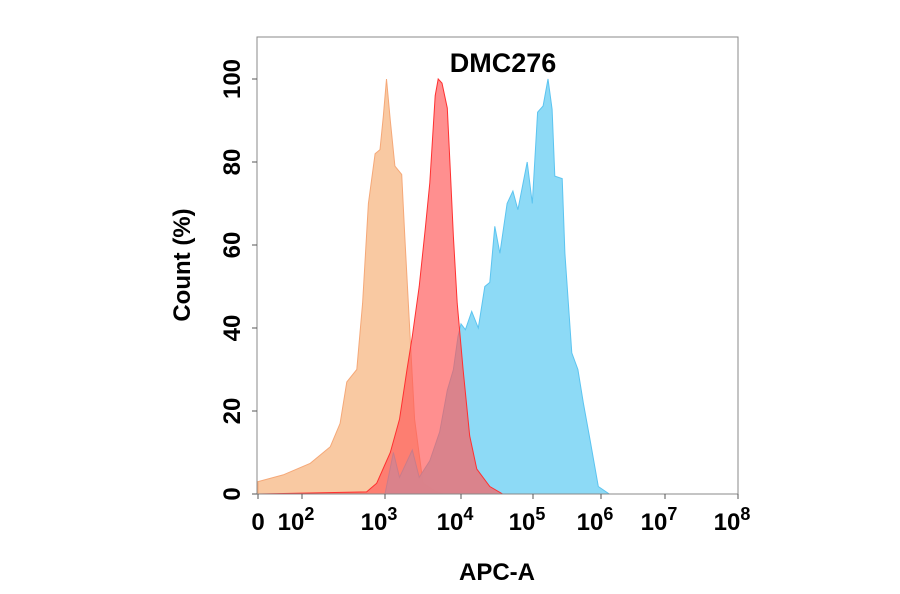 Image resolution: width=900 pixels, height=594 pixels. What do you see at coordinates (659, 520) in the screenshot?
I see `x-tick-label: 10⁷` at bounding box center [659, 520].